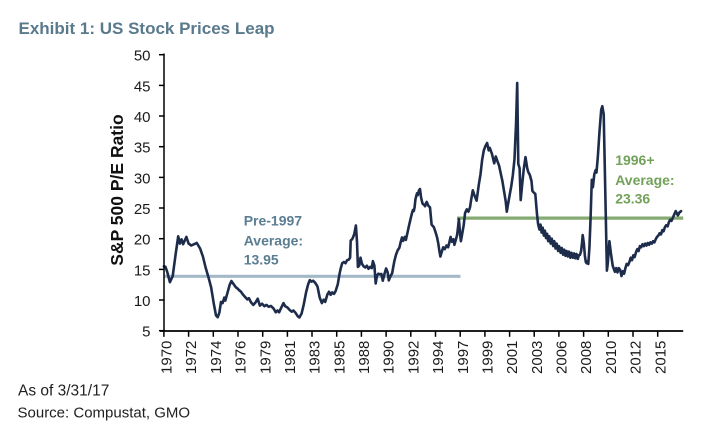  What do you see at coordinates (142, 148) in the screenshot?
I see `svg-text: 35` at bounding box center [142, 148].